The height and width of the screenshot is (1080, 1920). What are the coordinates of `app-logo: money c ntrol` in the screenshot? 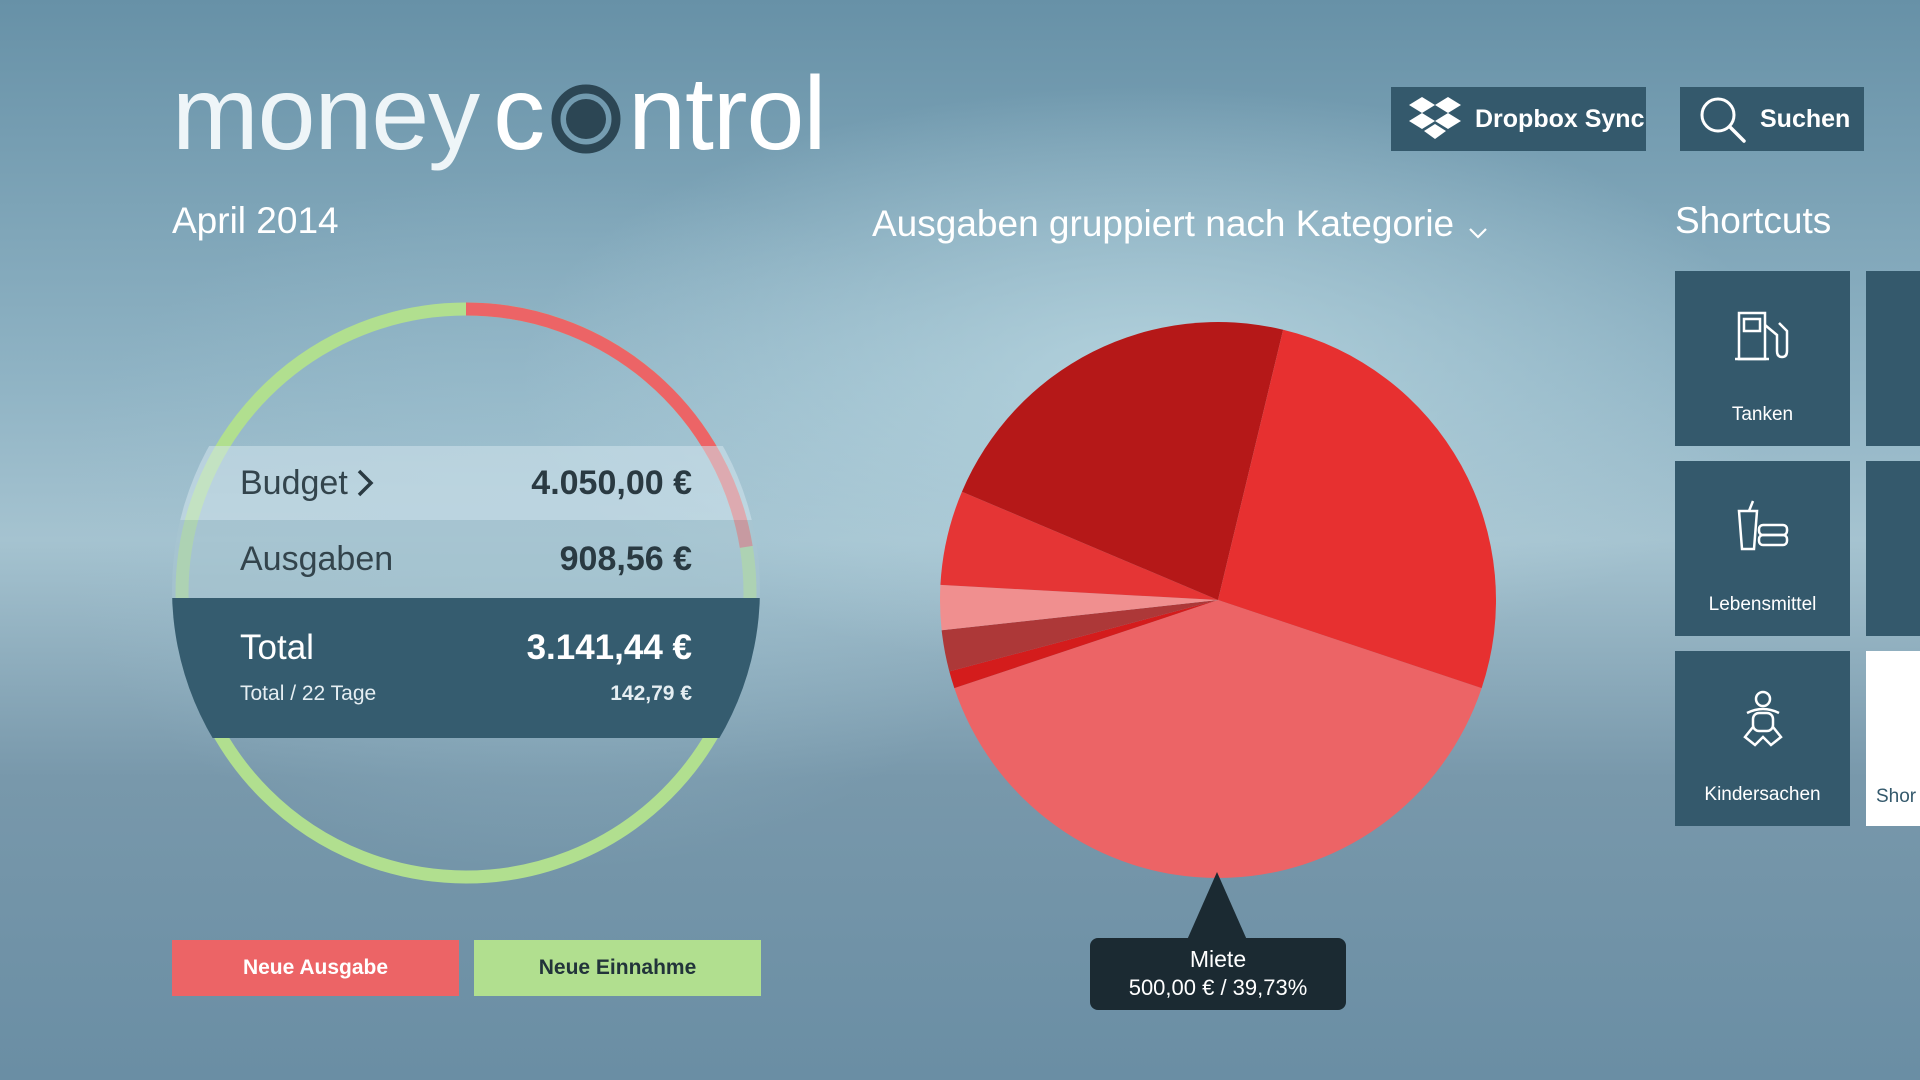 It's located at (499, 114).